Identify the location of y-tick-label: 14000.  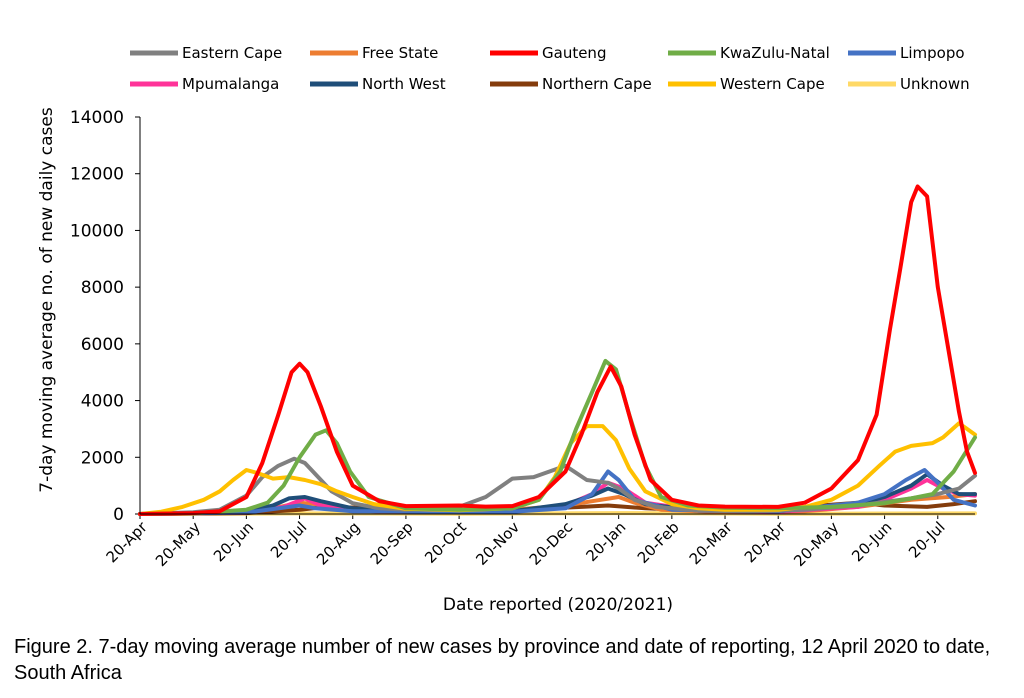
(97, 118).